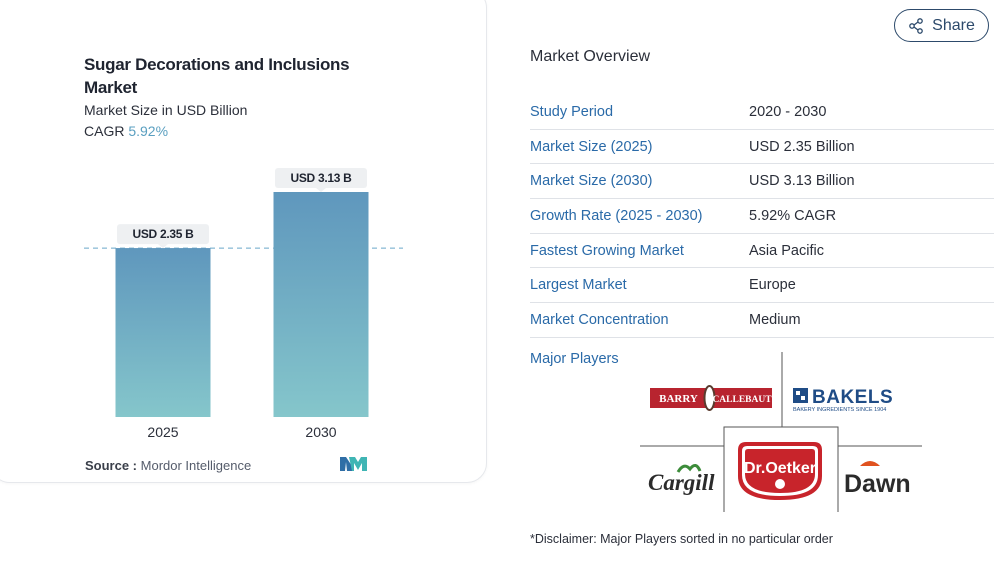 Image resolution: width=994 pixels, height=567 pixels. I want to click on overview-row-concentration: Market Concentration Medium, so click(762, 320).